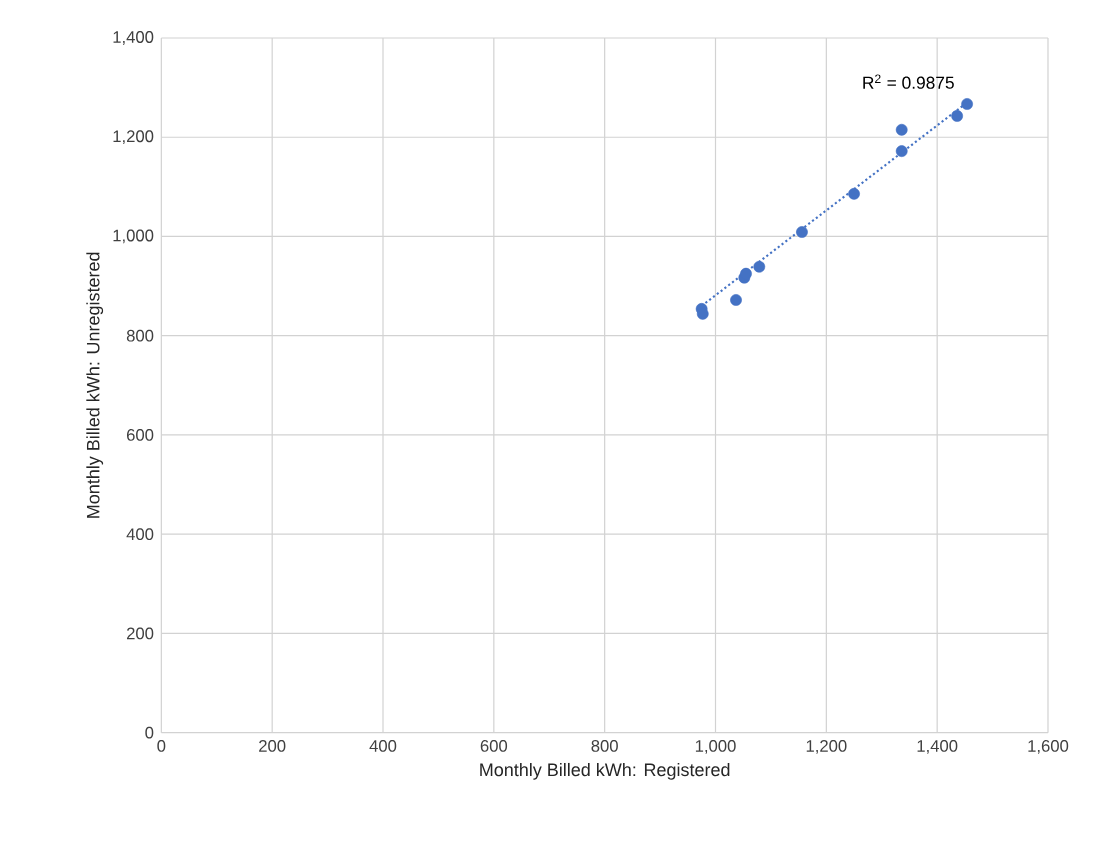  Describe the element at coordinates (494, 746) in the screenshot. I see `x-tick-label: 600` at that location.